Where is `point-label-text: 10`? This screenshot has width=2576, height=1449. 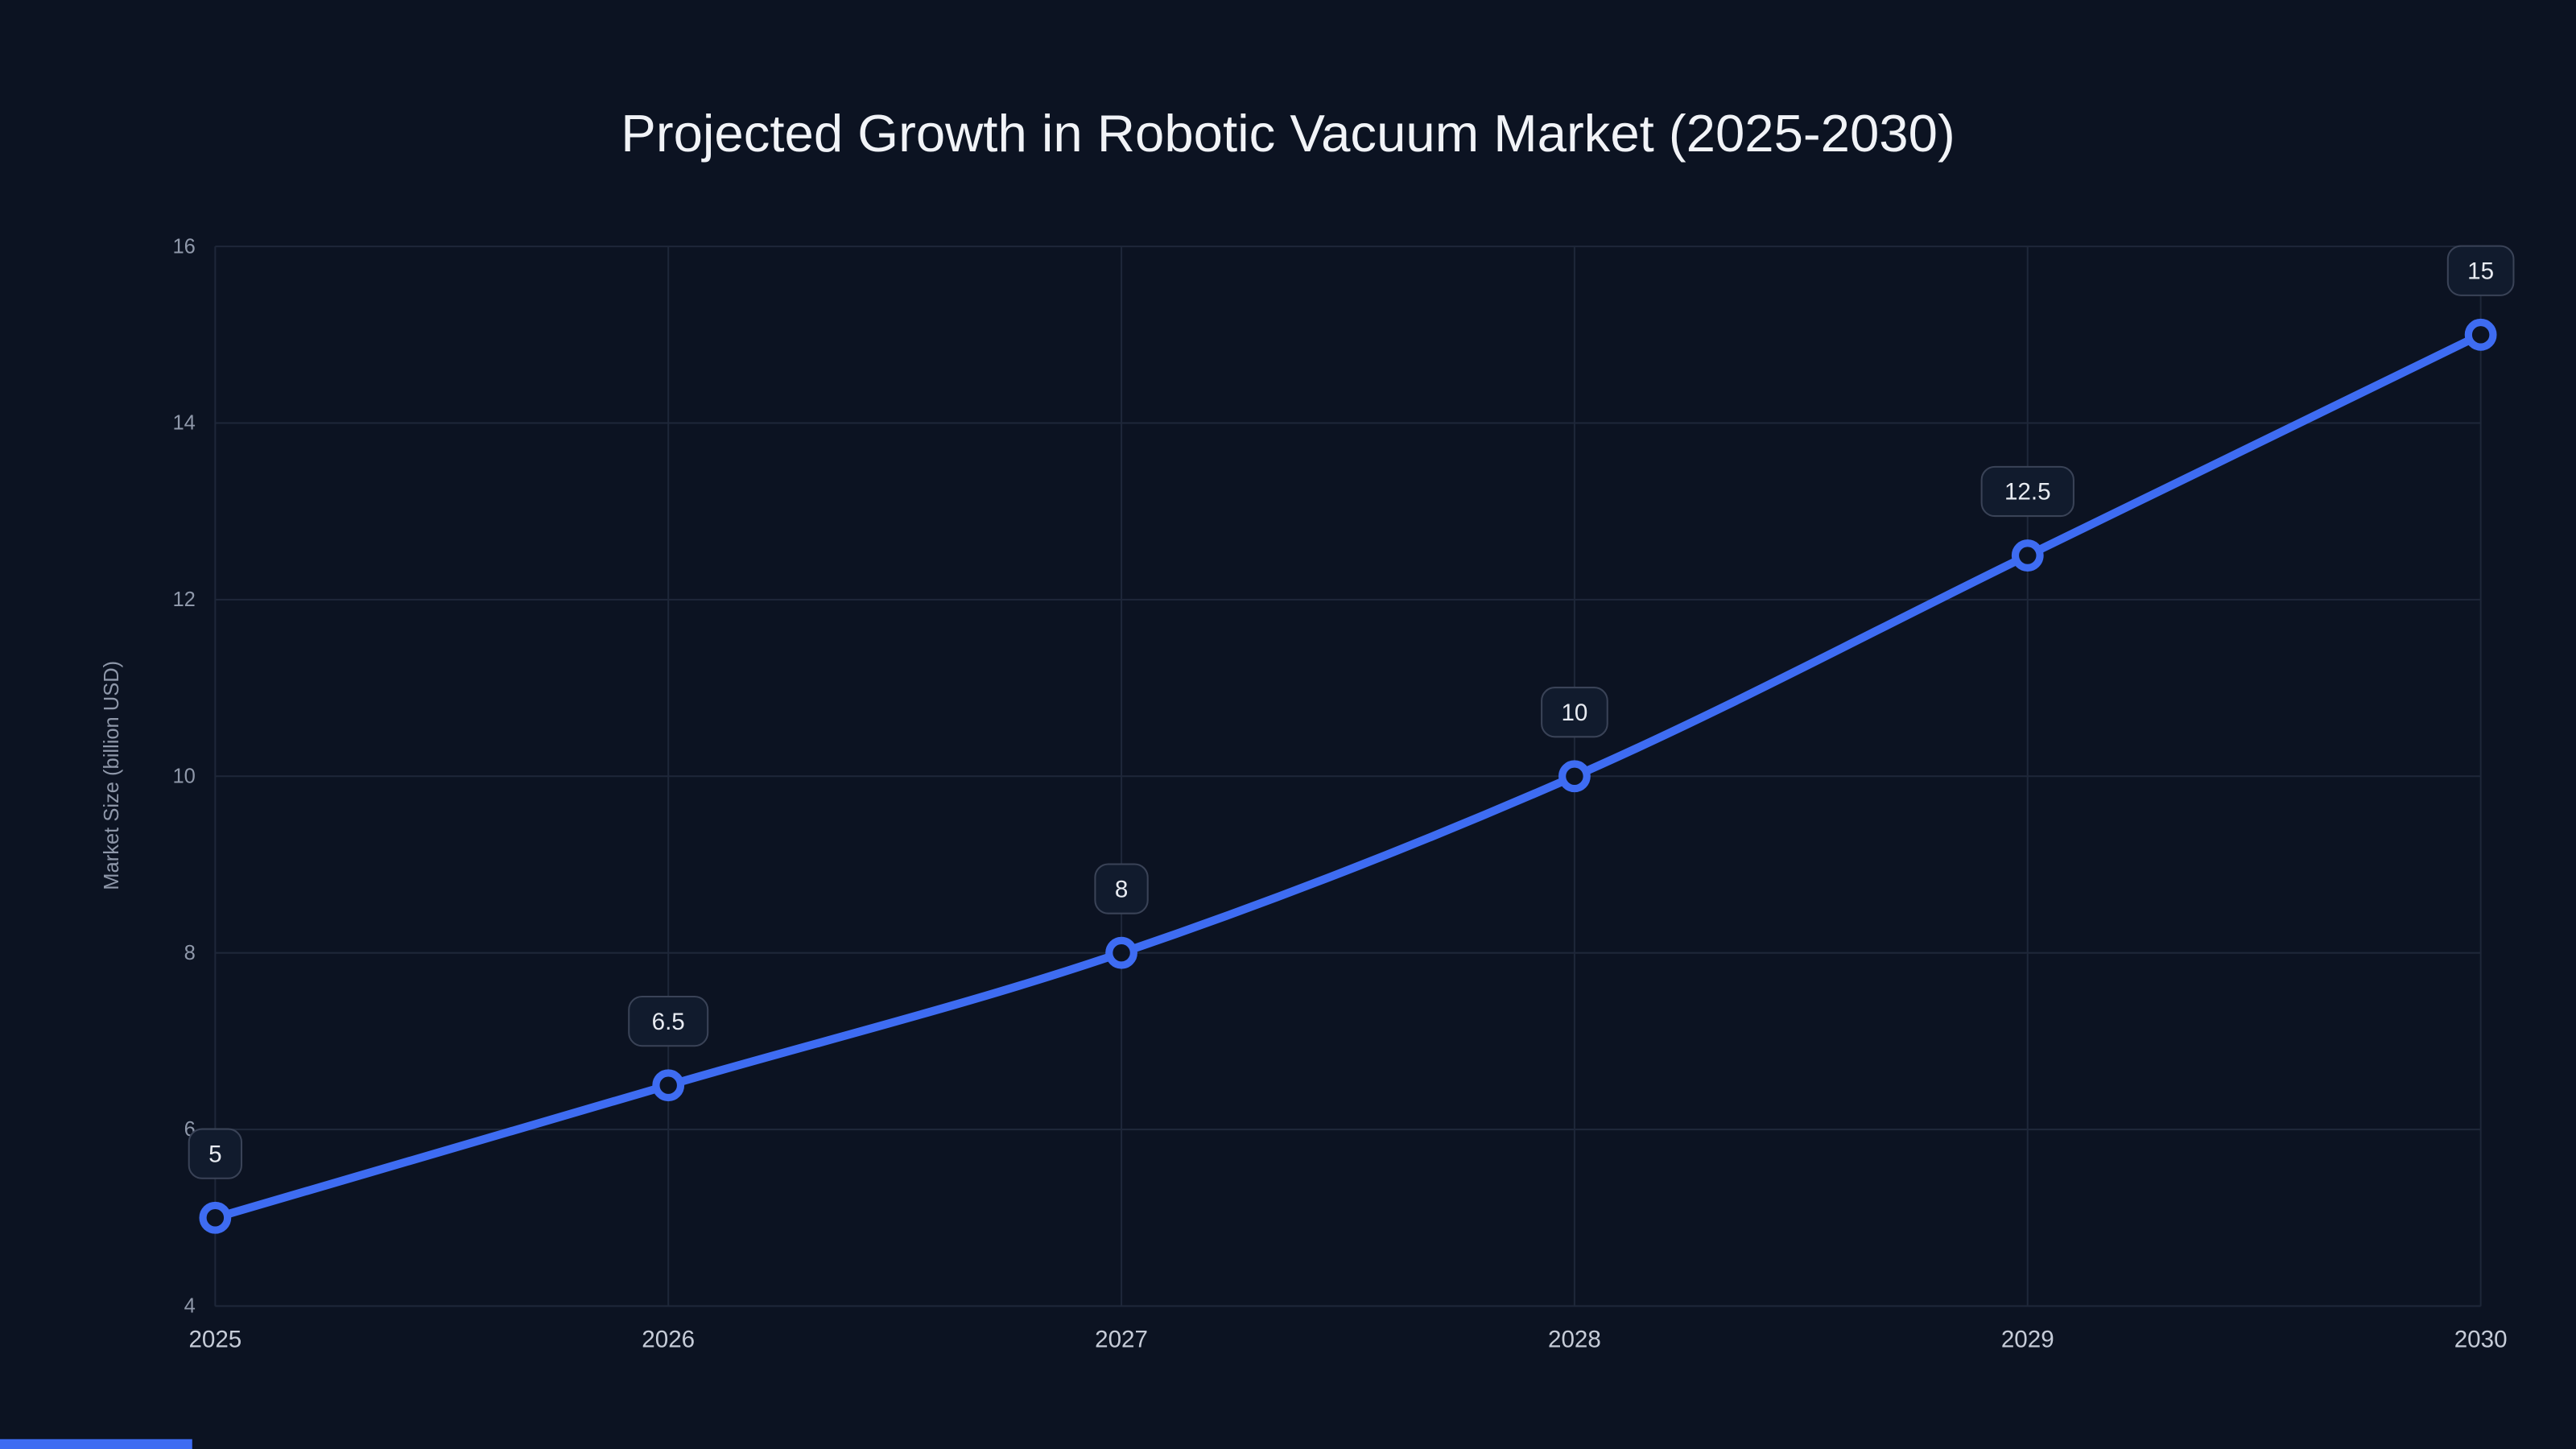
point-label-text: 10 is located at coordinates (1574, 713).